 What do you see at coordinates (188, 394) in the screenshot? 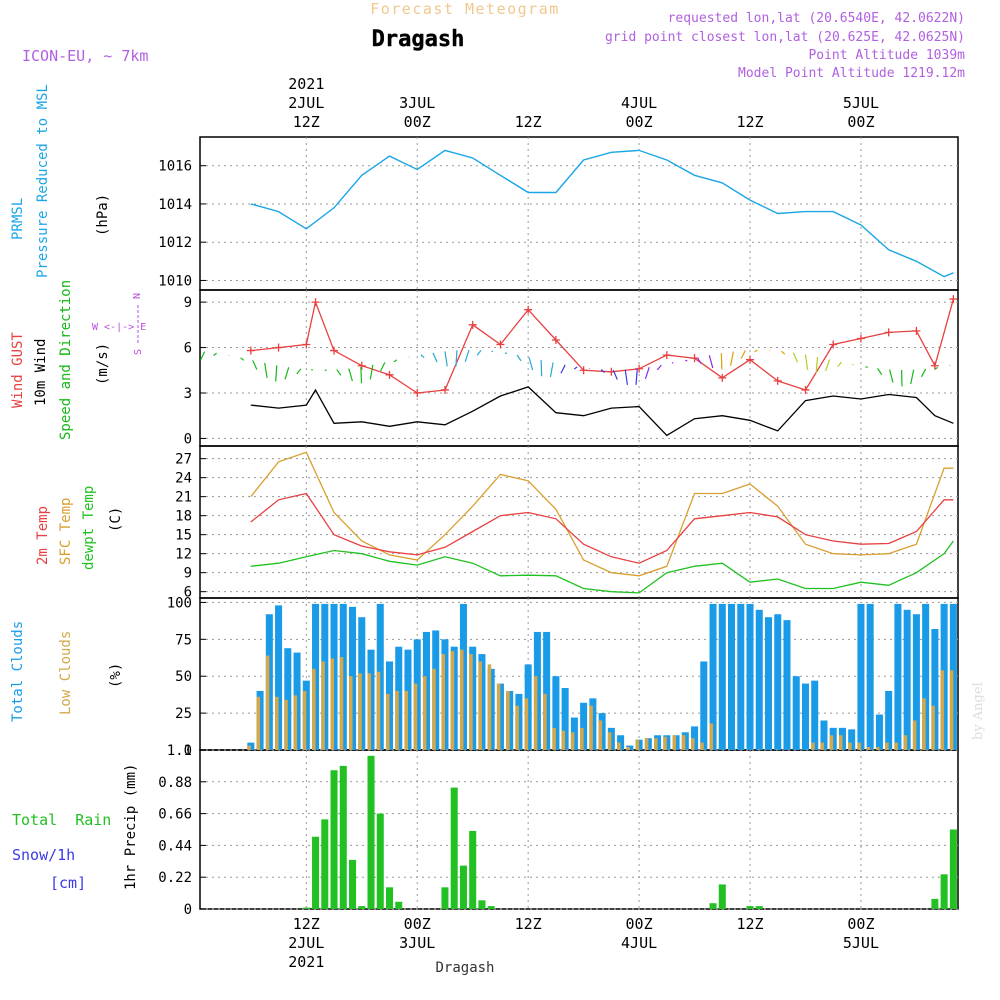
I see `wind-y-tick-label: 3` at bounding box center [188, 394].